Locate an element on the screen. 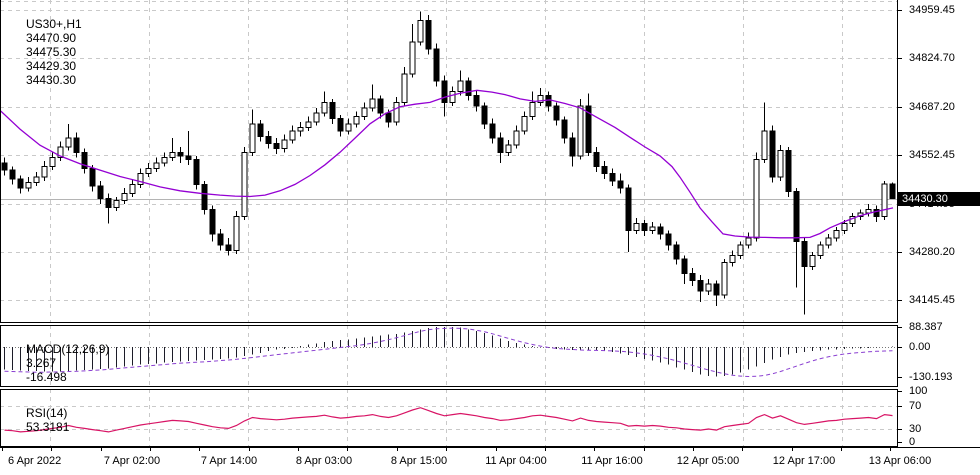 This screenshot has width=980, height=475. rsi-tick-label: 0 is located at coordinates (912, 442).